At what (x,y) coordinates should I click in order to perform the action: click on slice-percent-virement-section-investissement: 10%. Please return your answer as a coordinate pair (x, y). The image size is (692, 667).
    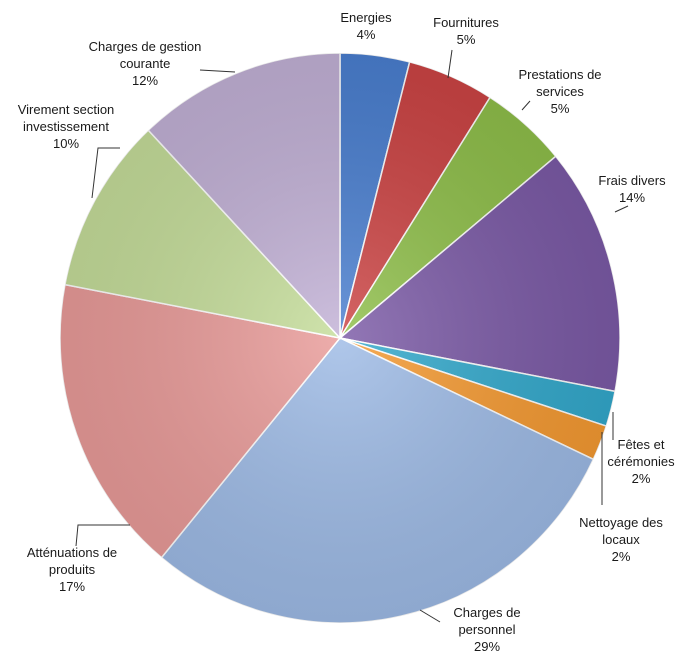
    Looking at the image, I should click on (66, 143).